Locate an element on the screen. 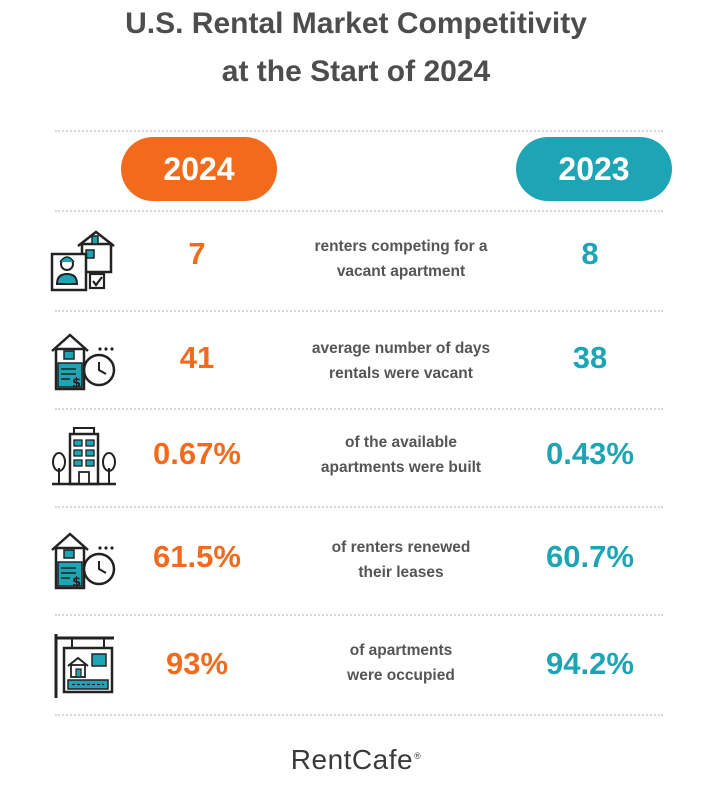 The image size is (712, 802). value-2024: 7 is located at coordinates (197, 253).